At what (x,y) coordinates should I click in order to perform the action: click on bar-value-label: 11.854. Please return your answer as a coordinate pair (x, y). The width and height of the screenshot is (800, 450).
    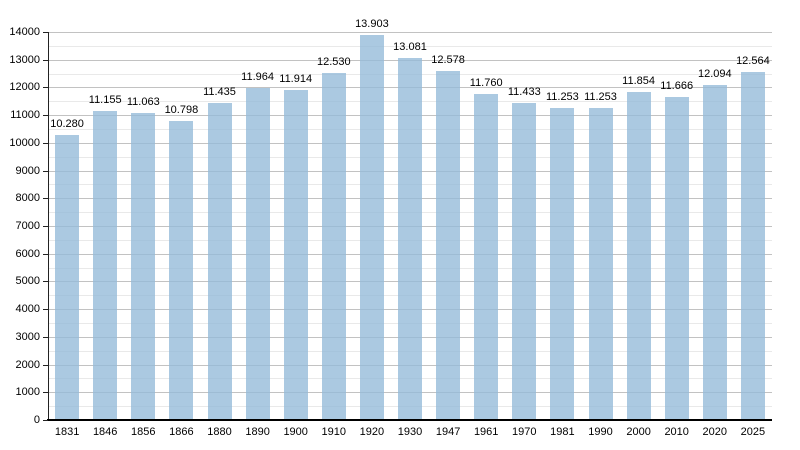
    Looking at the image, I should click on (638, 80).